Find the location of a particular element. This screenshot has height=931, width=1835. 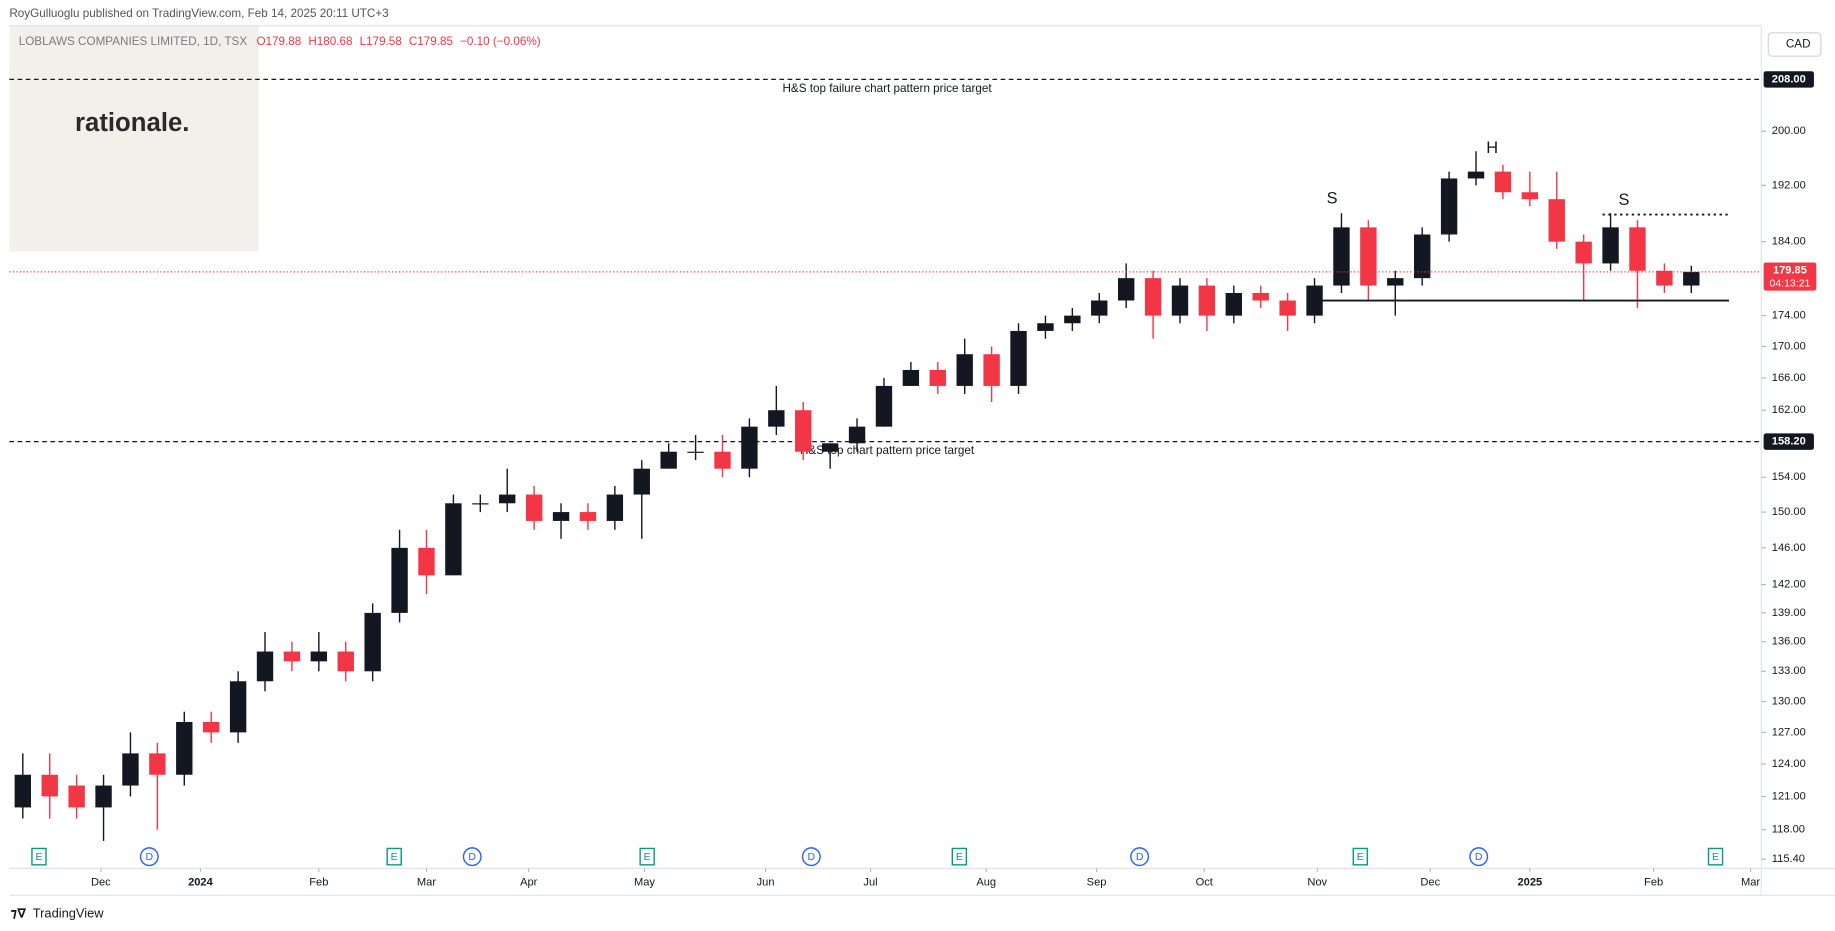

footer-logo: ⁊∇ is located at coordinates (19, 912).